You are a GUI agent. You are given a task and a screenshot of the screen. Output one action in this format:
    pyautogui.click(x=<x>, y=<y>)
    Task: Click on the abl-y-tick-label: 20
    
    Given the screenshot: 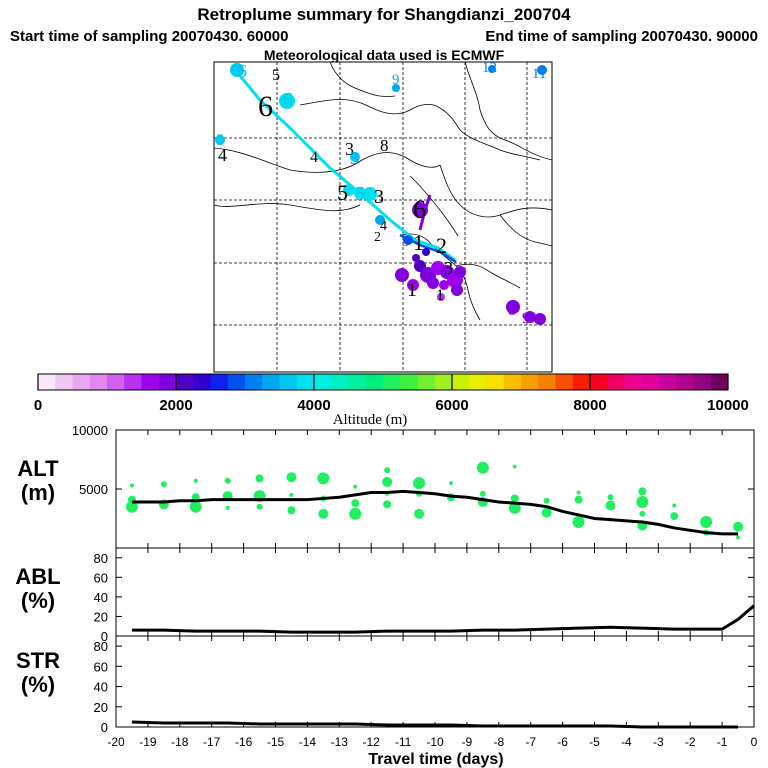 What is the action you would take?
    pyautogui.click(x=101, y=616)
    